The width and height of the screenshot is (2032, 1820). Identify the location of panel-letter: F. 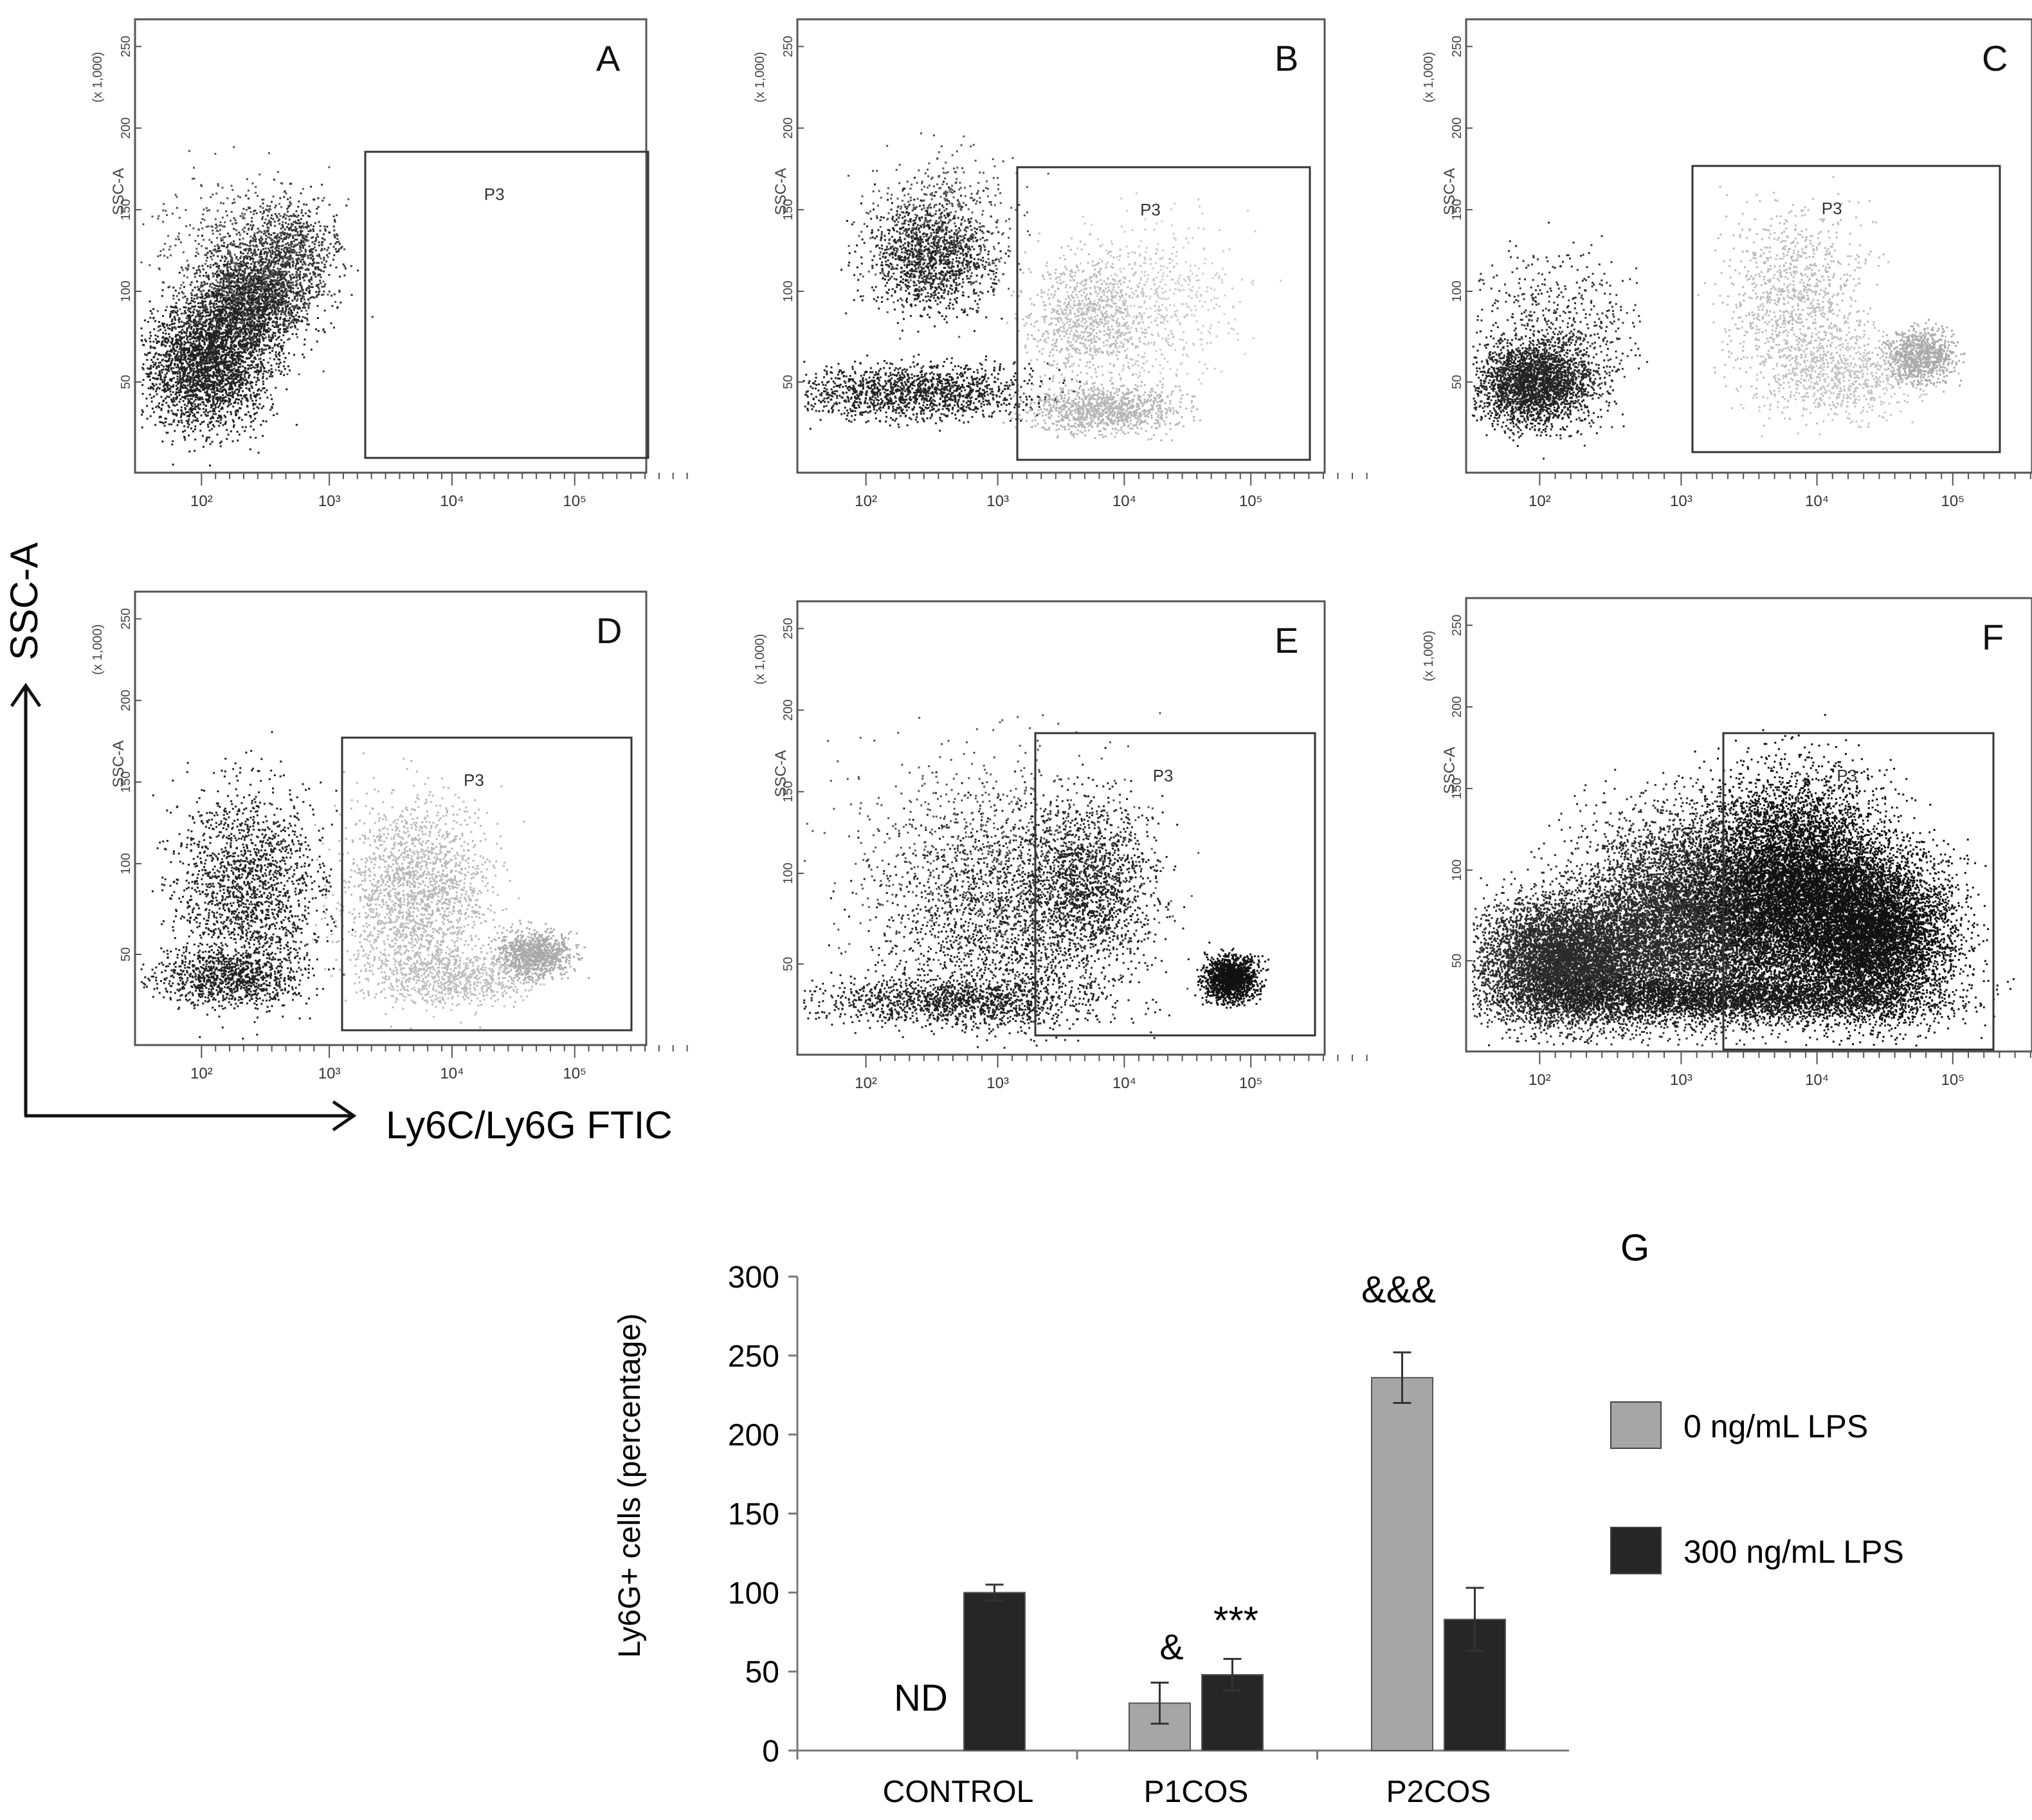
(1993, 637).